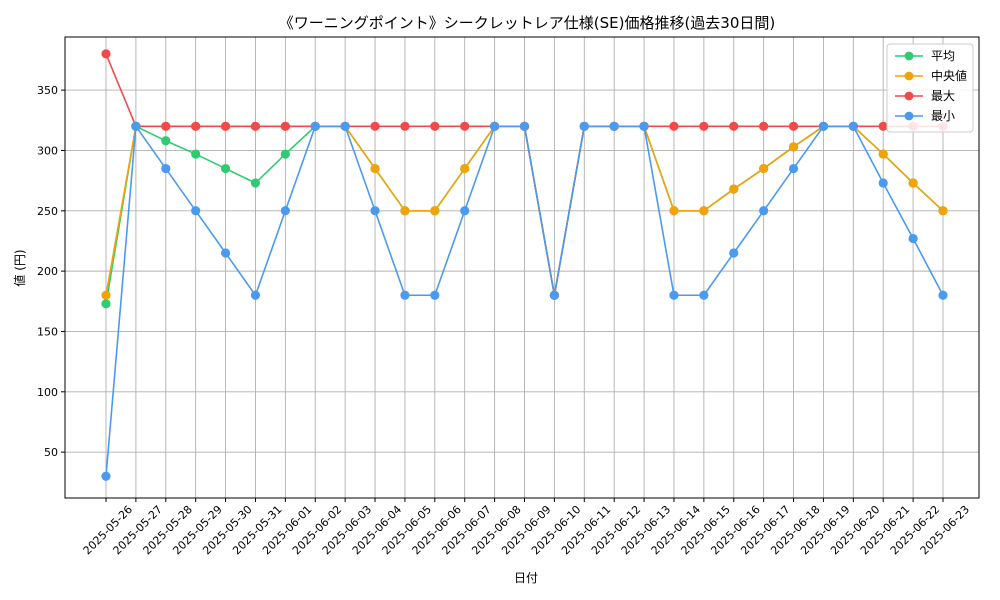 Image resolution: width=1000 pixels, height=600 pixels. I want to click on x-axis-label: 日付, so click(526, 578).